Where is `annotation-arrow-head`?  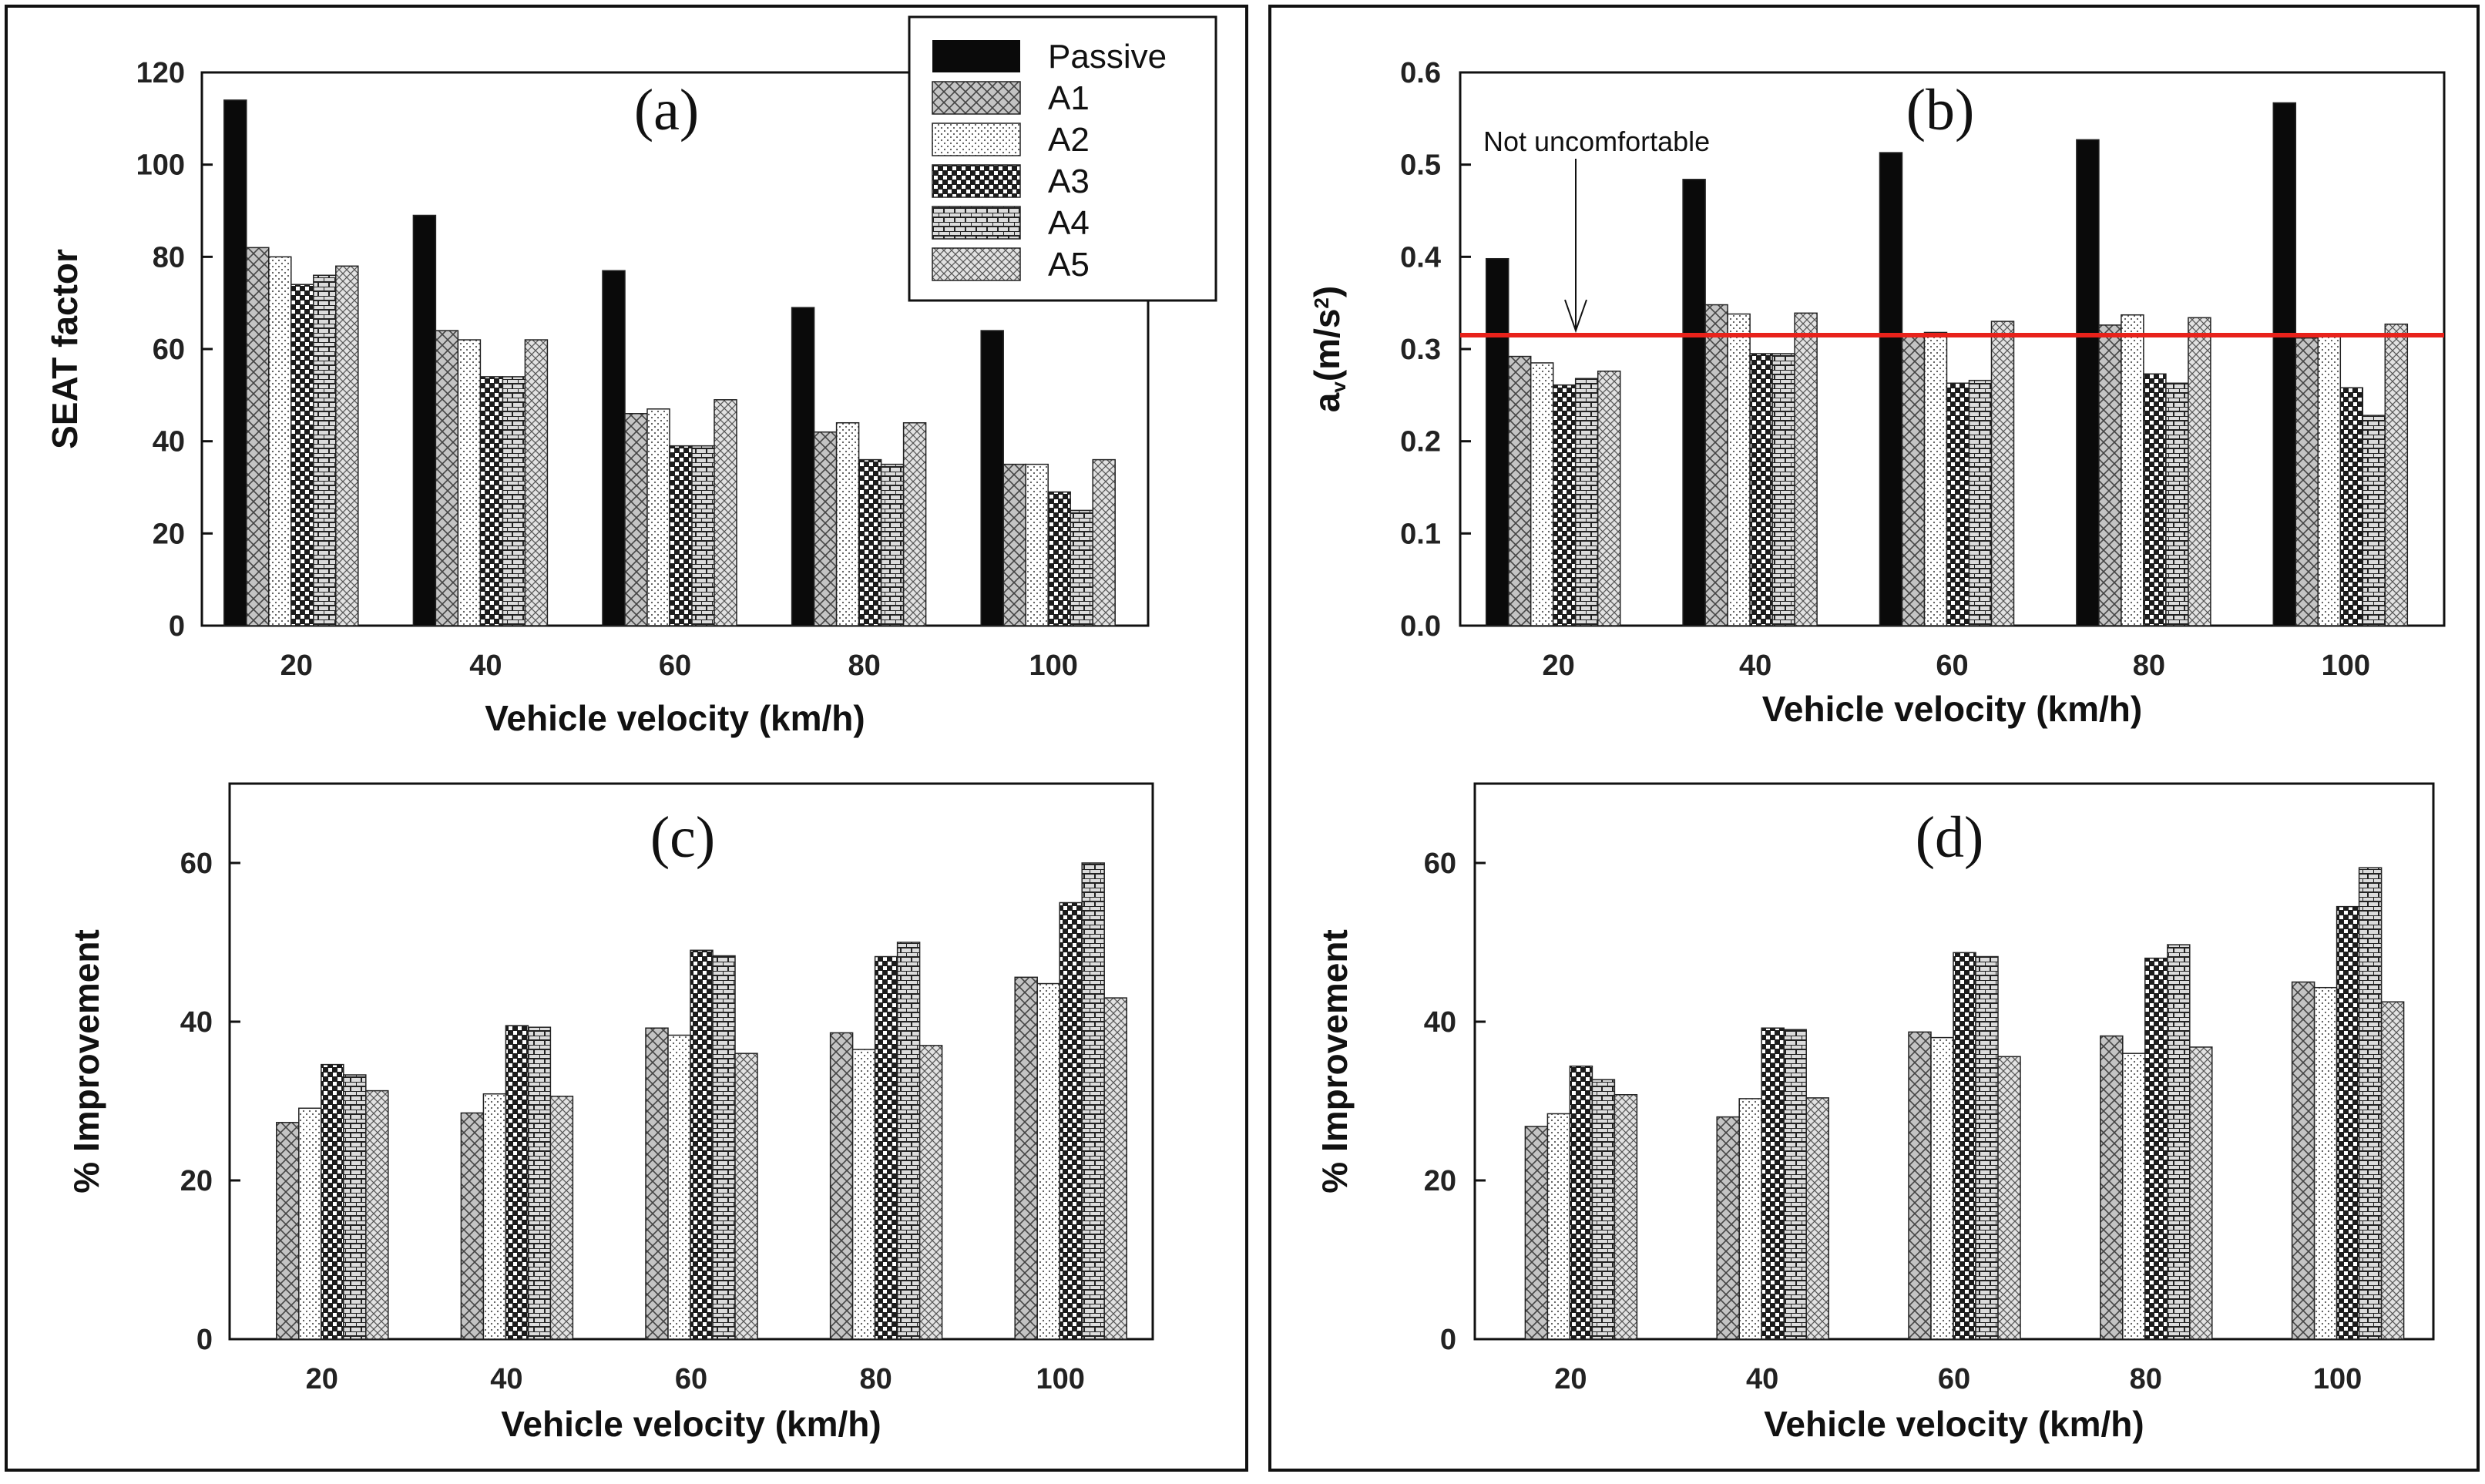
annotation-arrow-head is located at coordinates (1575, 316).